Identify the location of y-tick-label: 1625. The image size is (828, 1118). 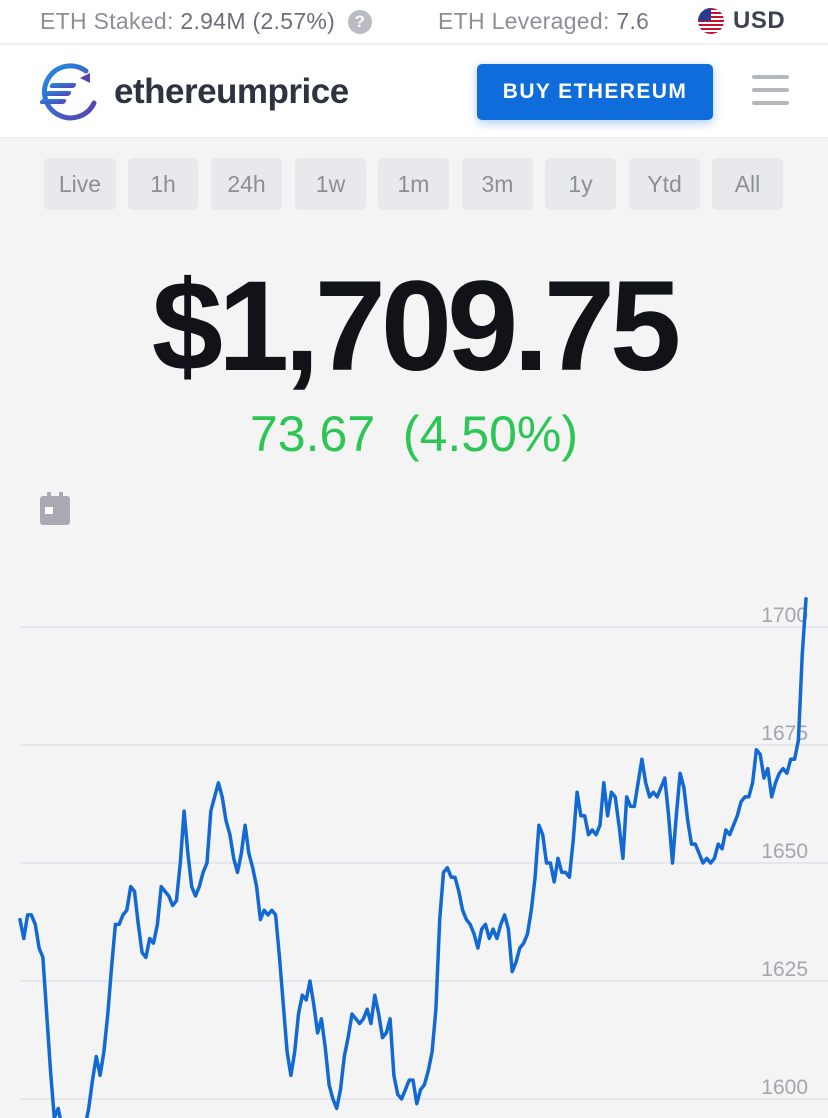
(784, 969).